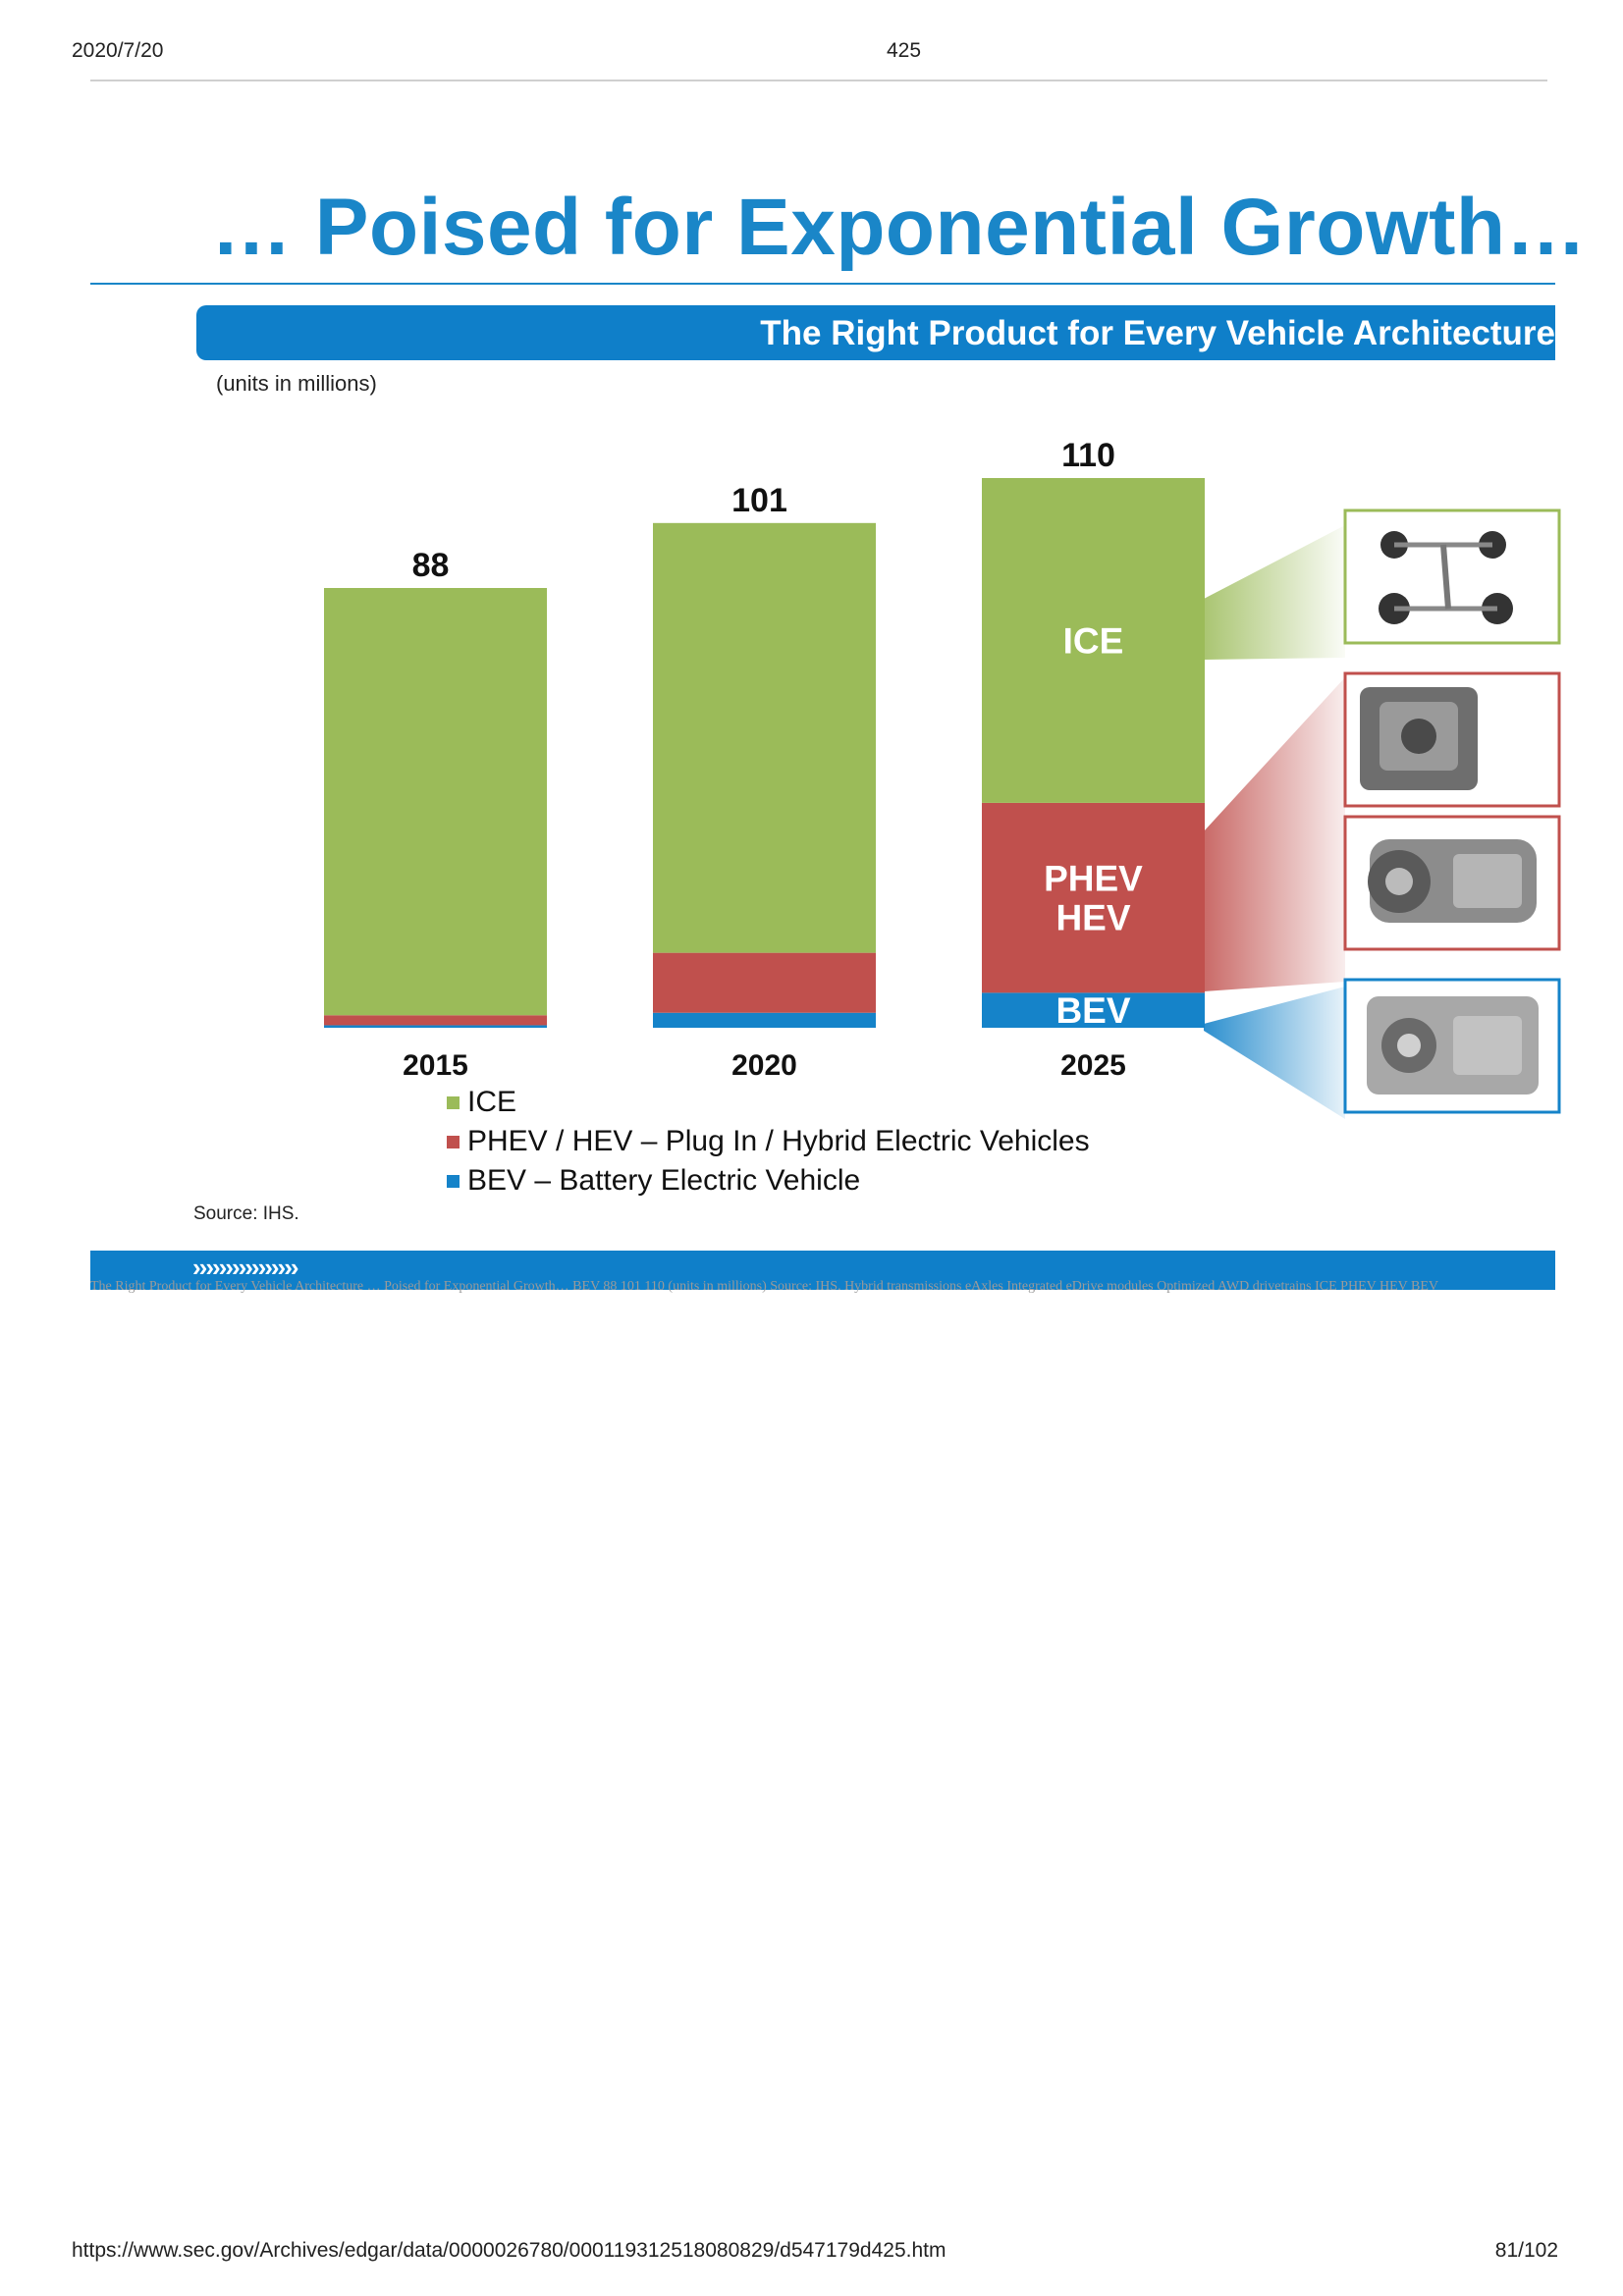 The width and height of the screenshot is (1623, 2296). I want to click on legend-item-ice: ICE, so click(768, 1102).